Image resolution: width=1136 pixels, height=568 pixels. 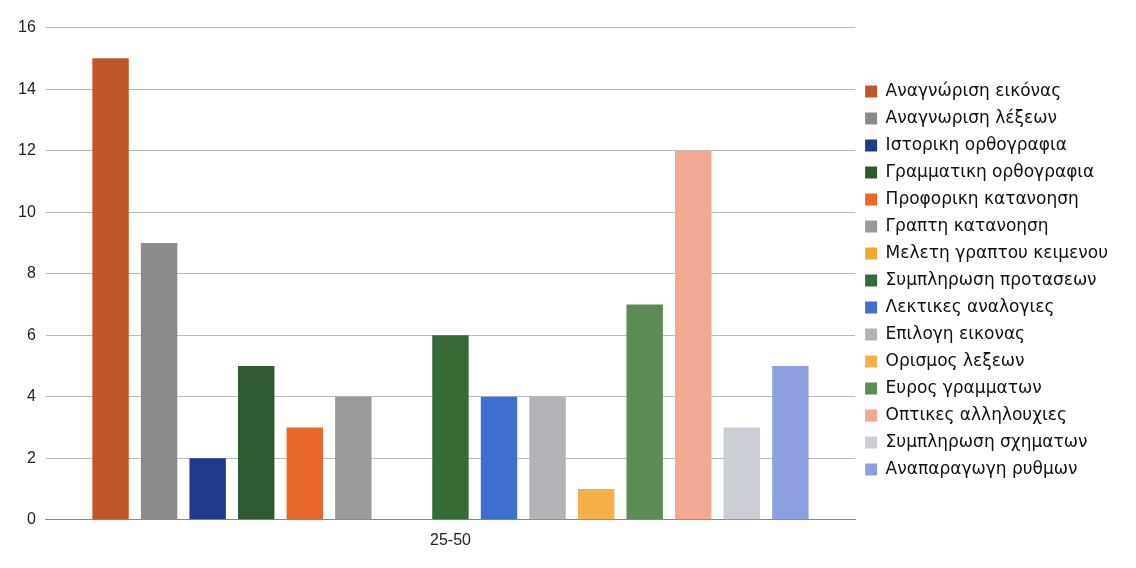 What do you see at coordinates (981, 467) in the screenshot?
I see `legend-label: Αναπαραγωγη ρυθμων` at bounding box center [981, 467].